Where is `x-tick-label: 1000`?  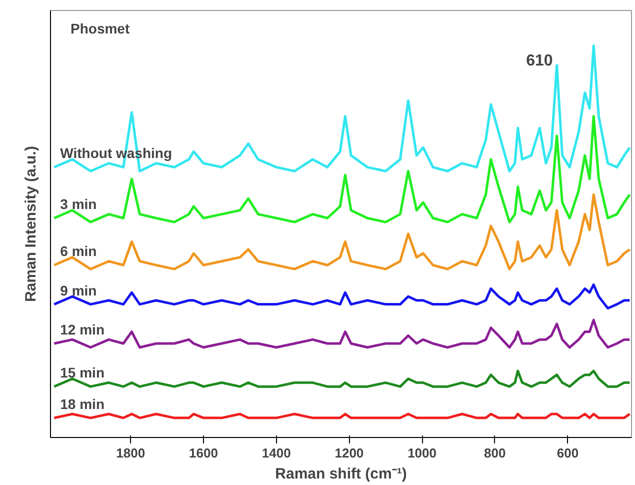 x-tick-label: 1000 is located at coordinates (422, 453).